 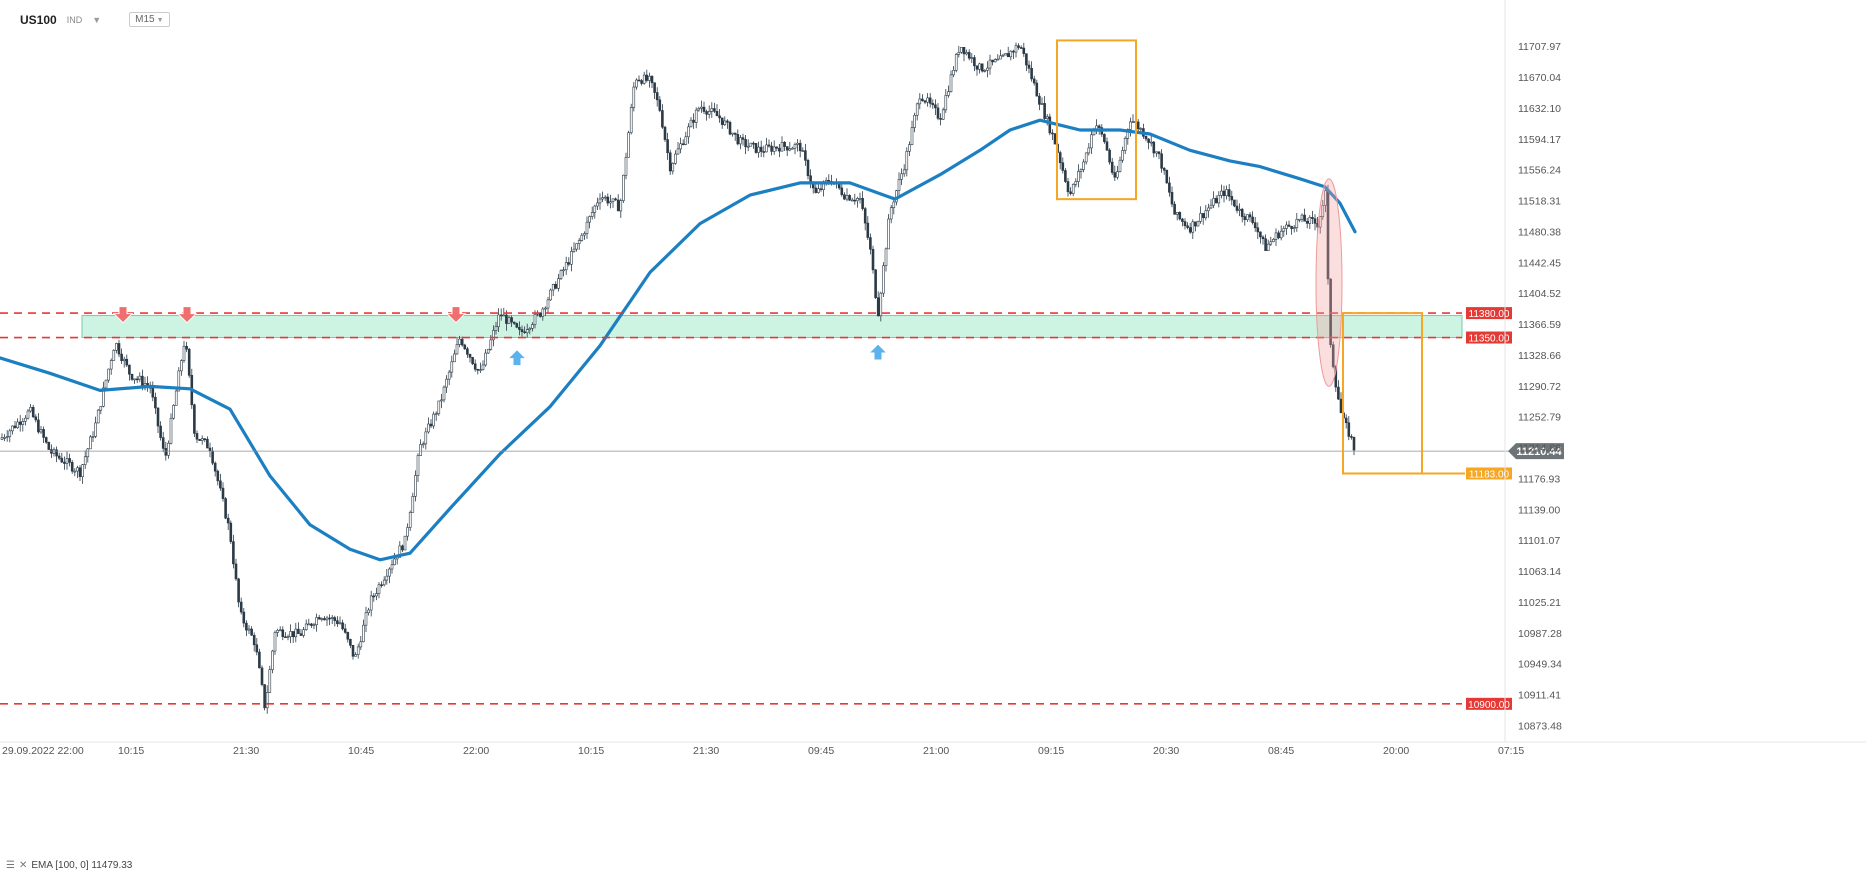 What do you see at coordinates (1539, 140) in the screenshot?
I see `y-tick-label: 11594.17` at bounding box center [1539, 140].